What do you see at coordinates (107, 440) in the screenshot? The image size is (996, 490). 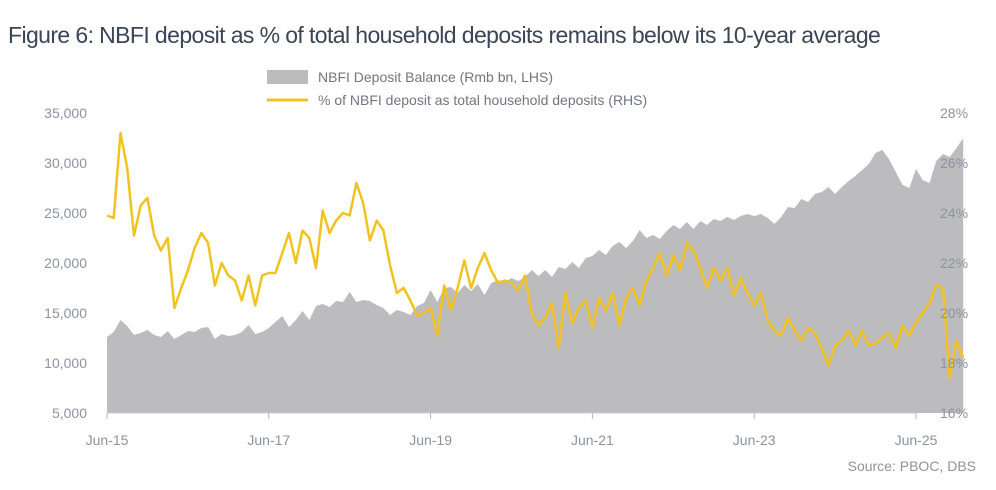 I see `x-tick-label: Jun-15` at bounding box center [107, 440].